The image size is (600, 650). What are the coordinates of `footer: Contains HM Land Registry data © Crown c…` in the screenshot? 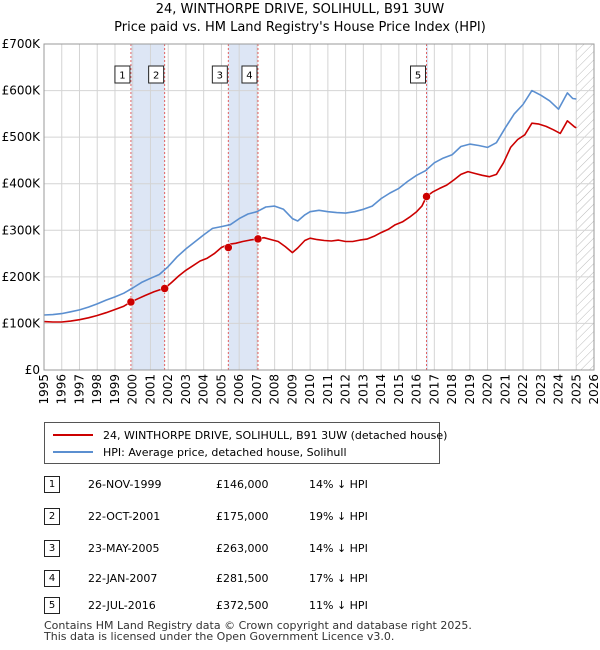 It's located at (258, 631).